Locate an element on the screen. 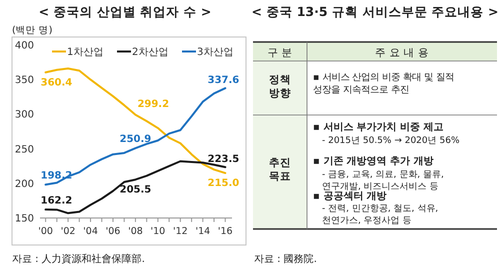 This screenshot has height=273, width=500. x-tick-label: '02 is located at coordinates (68, 231).